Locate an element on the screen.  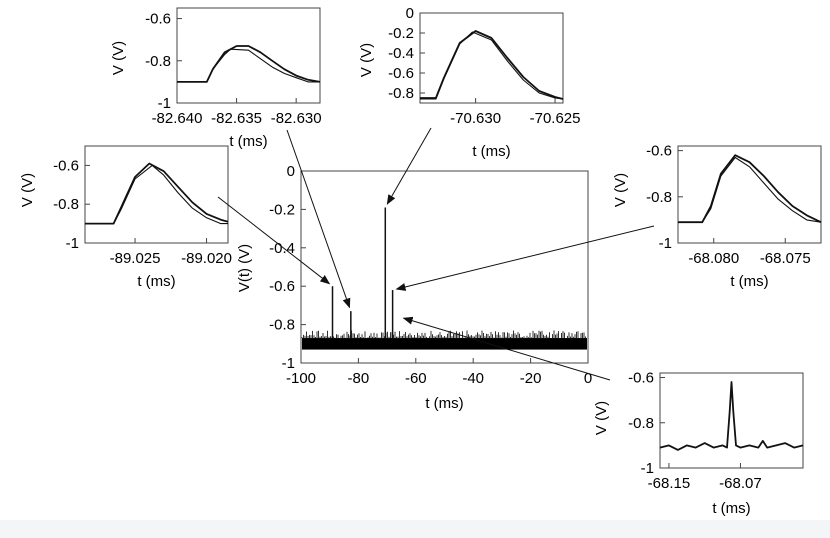
inset-bottom-right-frame is located at coordinates (731, 420).